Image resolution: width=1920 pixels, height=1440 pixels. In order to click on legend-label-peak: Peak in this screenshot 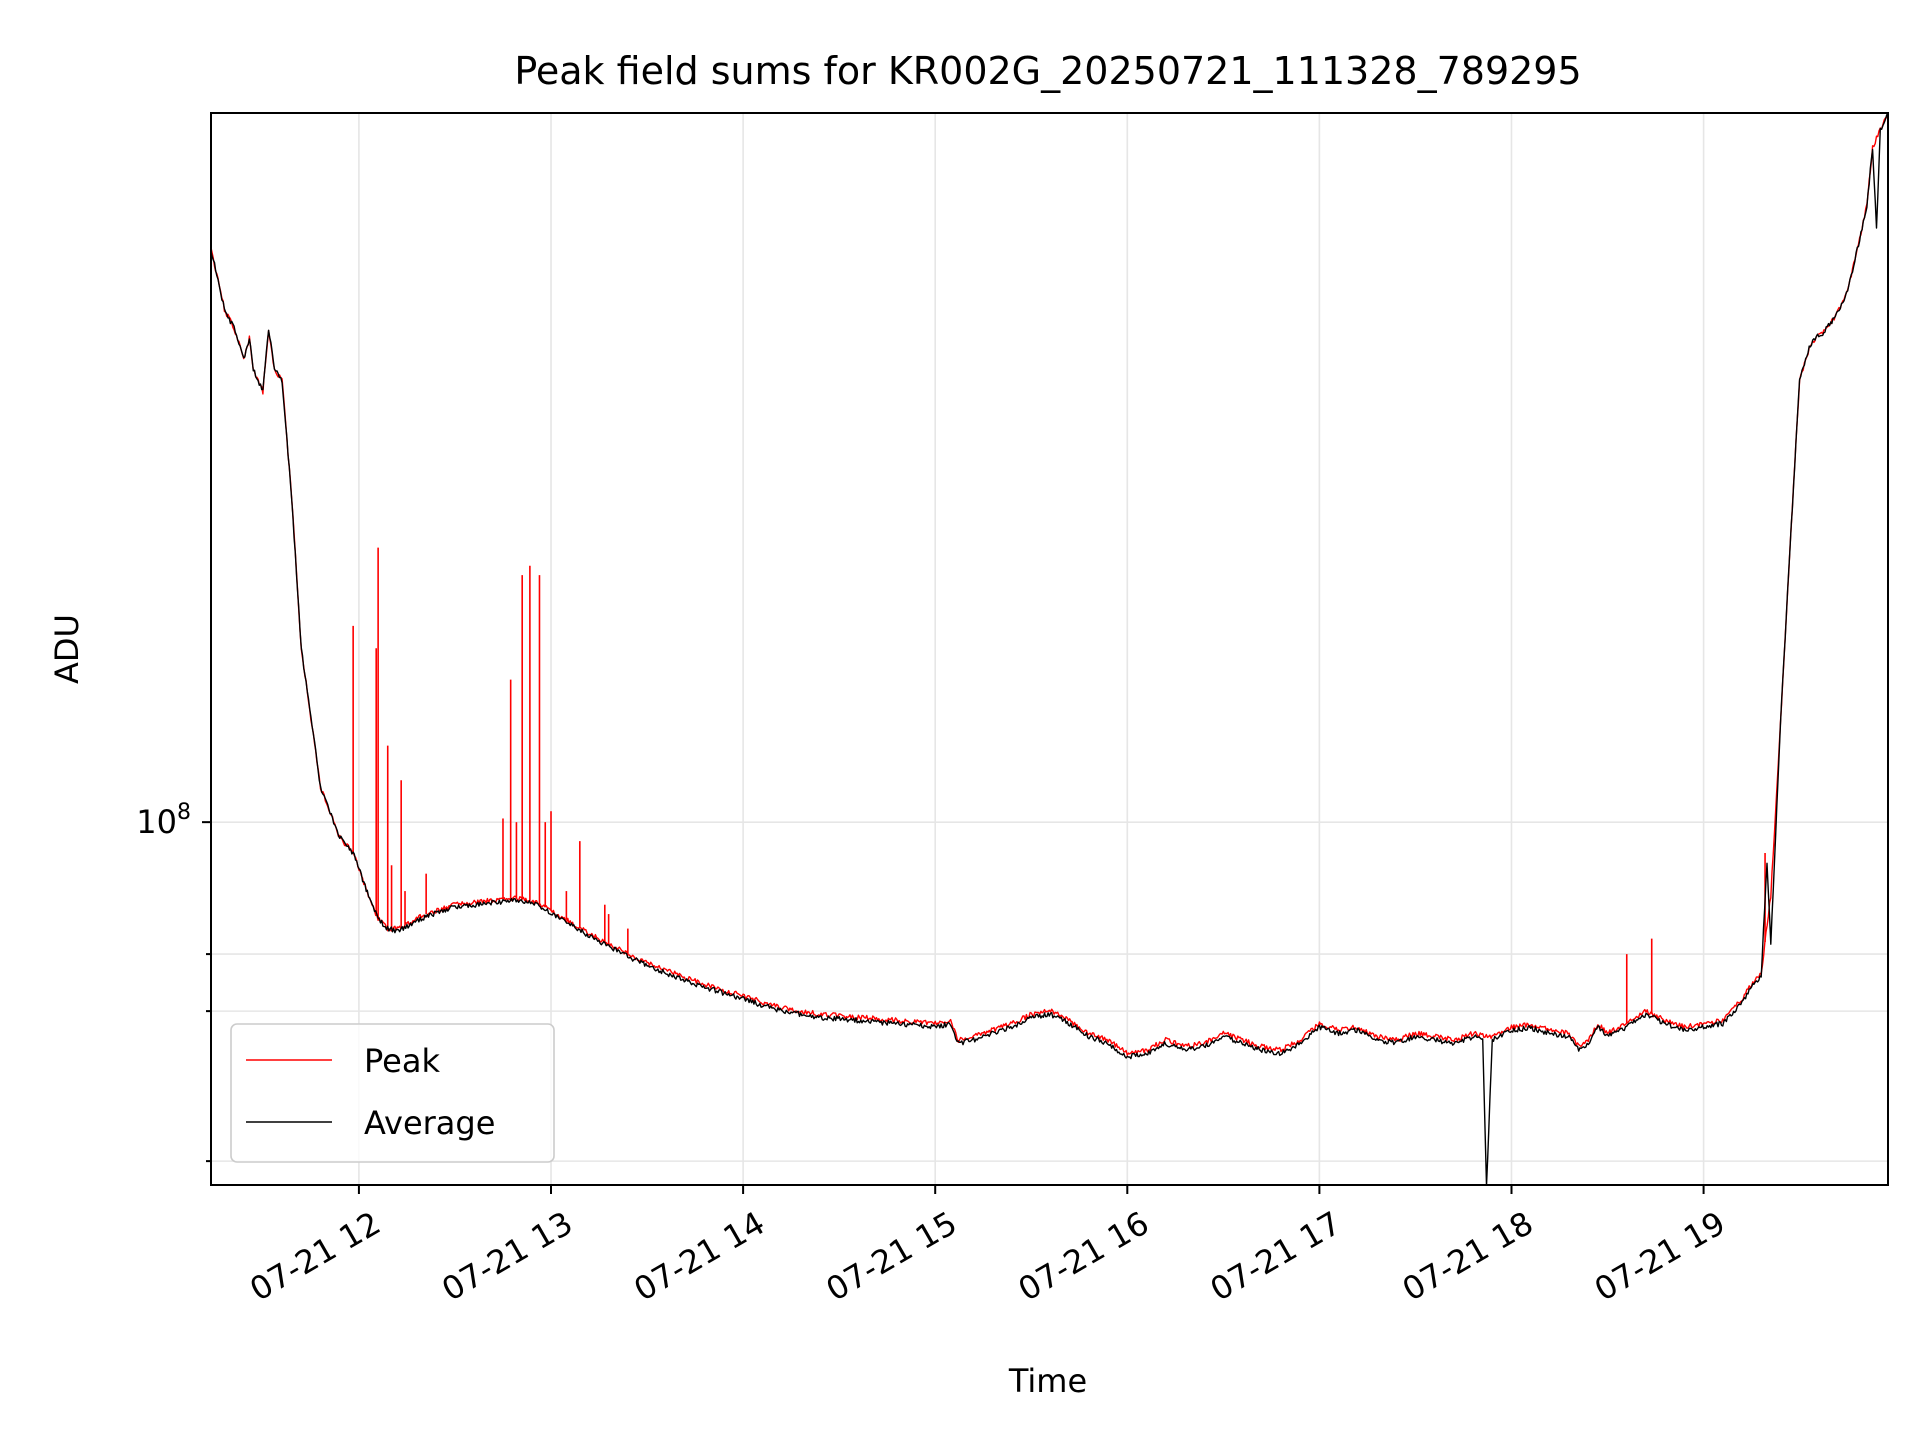, I will do `click(402, 1061)`.